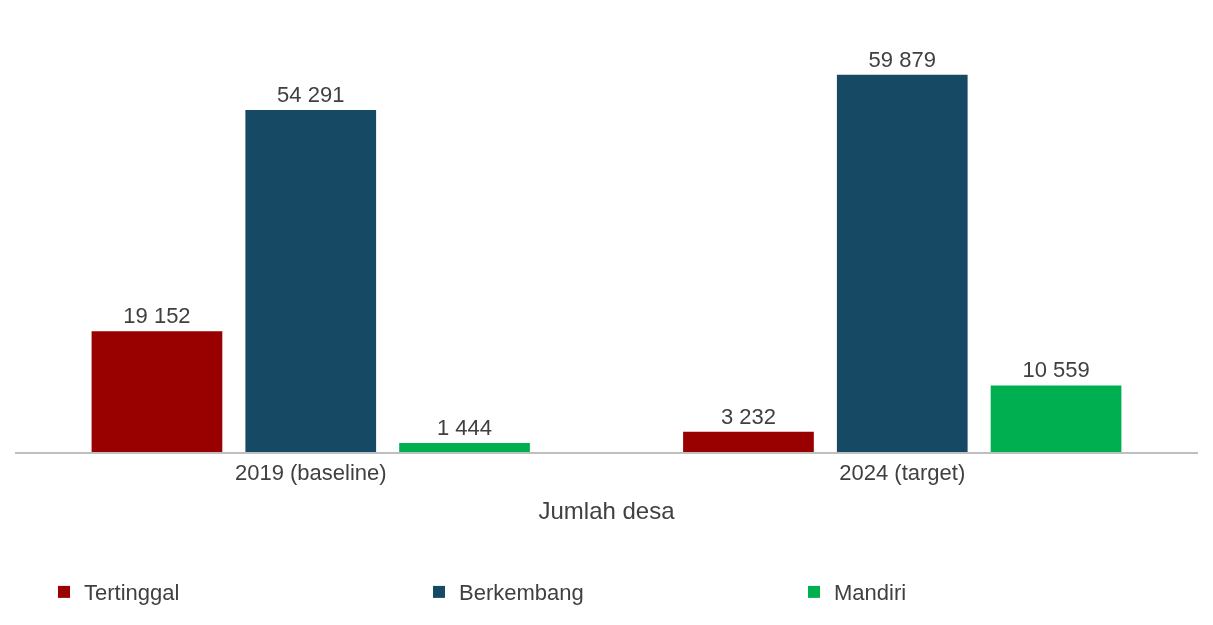 Image resolution: width=1213 pixels, height=625 pixels. Describe the element at coordinates (1056, 370) in the screenshot. I see `data-label: 10 559` at that location.